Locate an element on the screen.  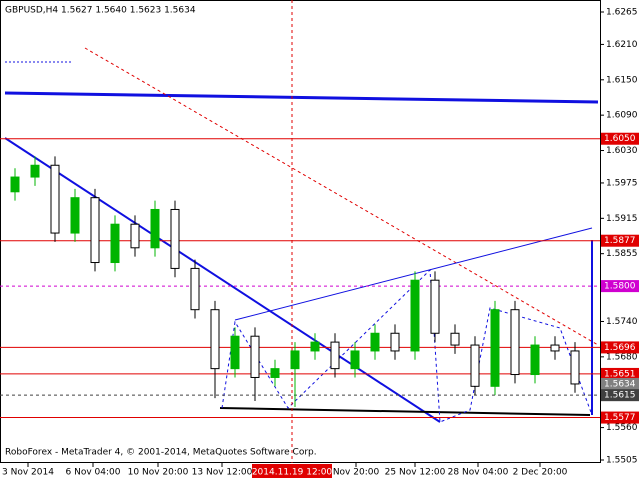
x-tick-label: Nov 20:00 is located at coordinates (356, 473).